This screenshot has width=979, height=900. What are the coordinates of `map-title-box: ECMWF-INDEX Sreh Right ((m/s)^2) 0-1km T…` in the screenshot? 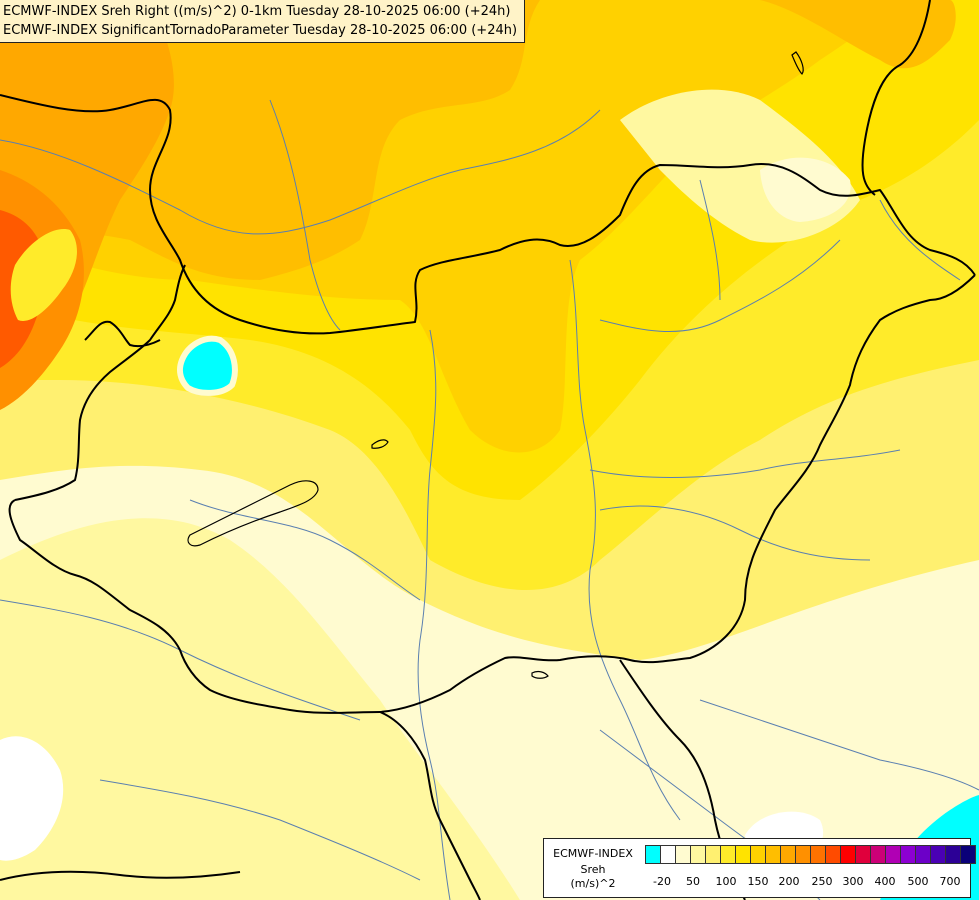 It's located at (262, 21).